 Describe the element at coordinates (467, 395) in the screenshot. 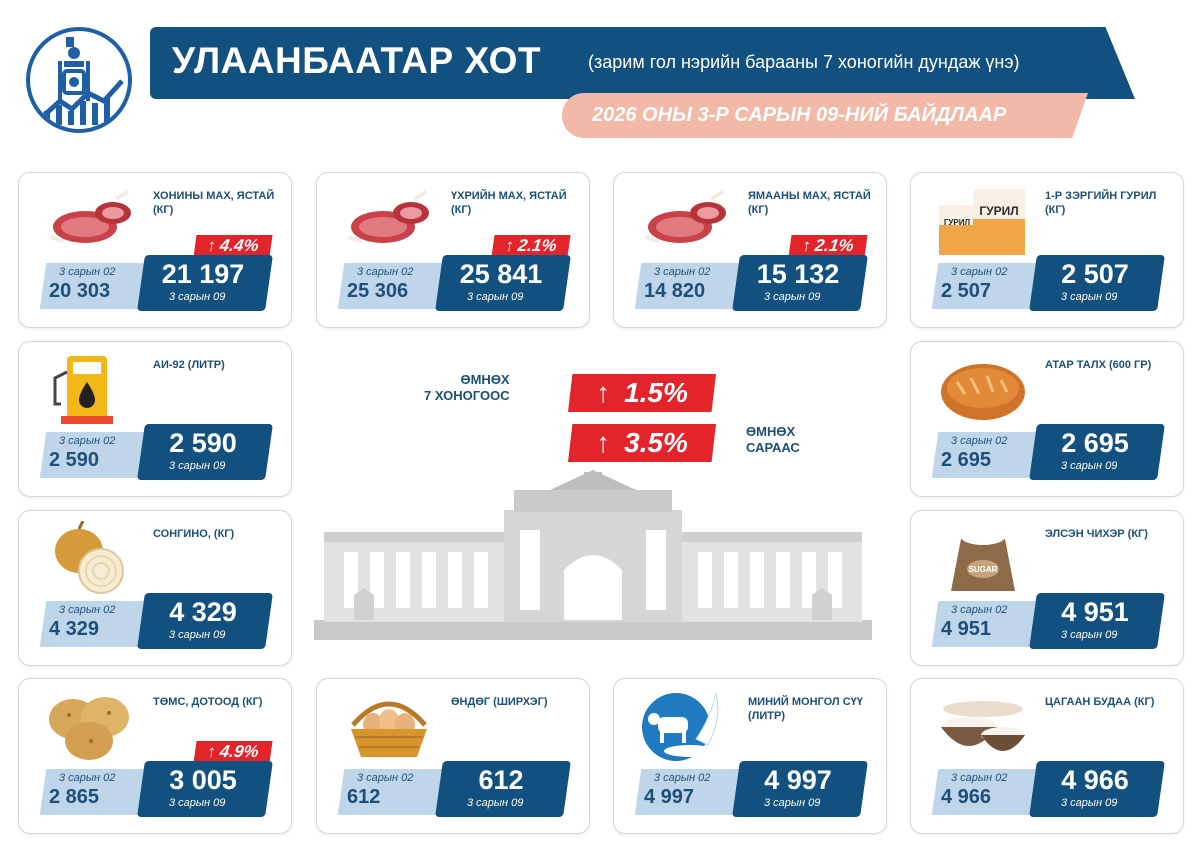

I see `week-label-line2: 7 ХОНОГООС` at that location.